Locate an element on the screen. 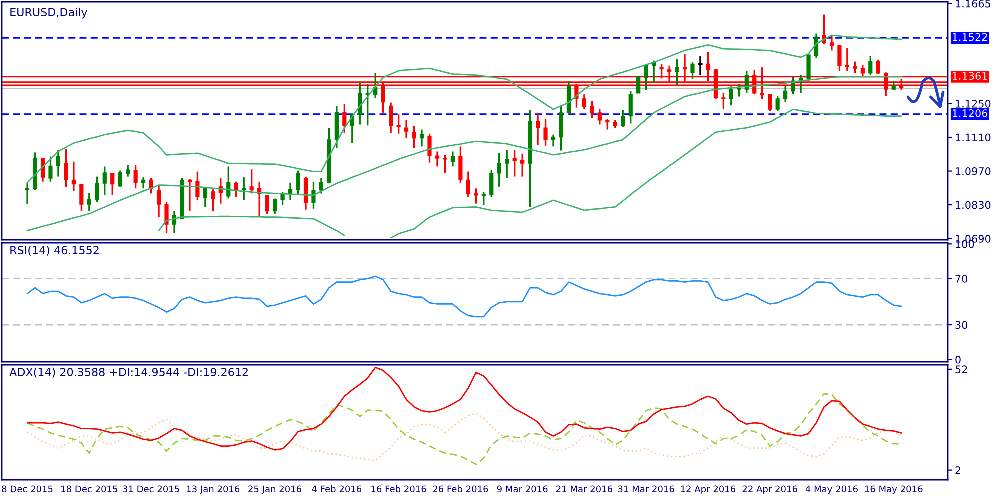 This screenshot has width=1000, height=500. y-tick-label: 0 is located at coordinates (958, 360).